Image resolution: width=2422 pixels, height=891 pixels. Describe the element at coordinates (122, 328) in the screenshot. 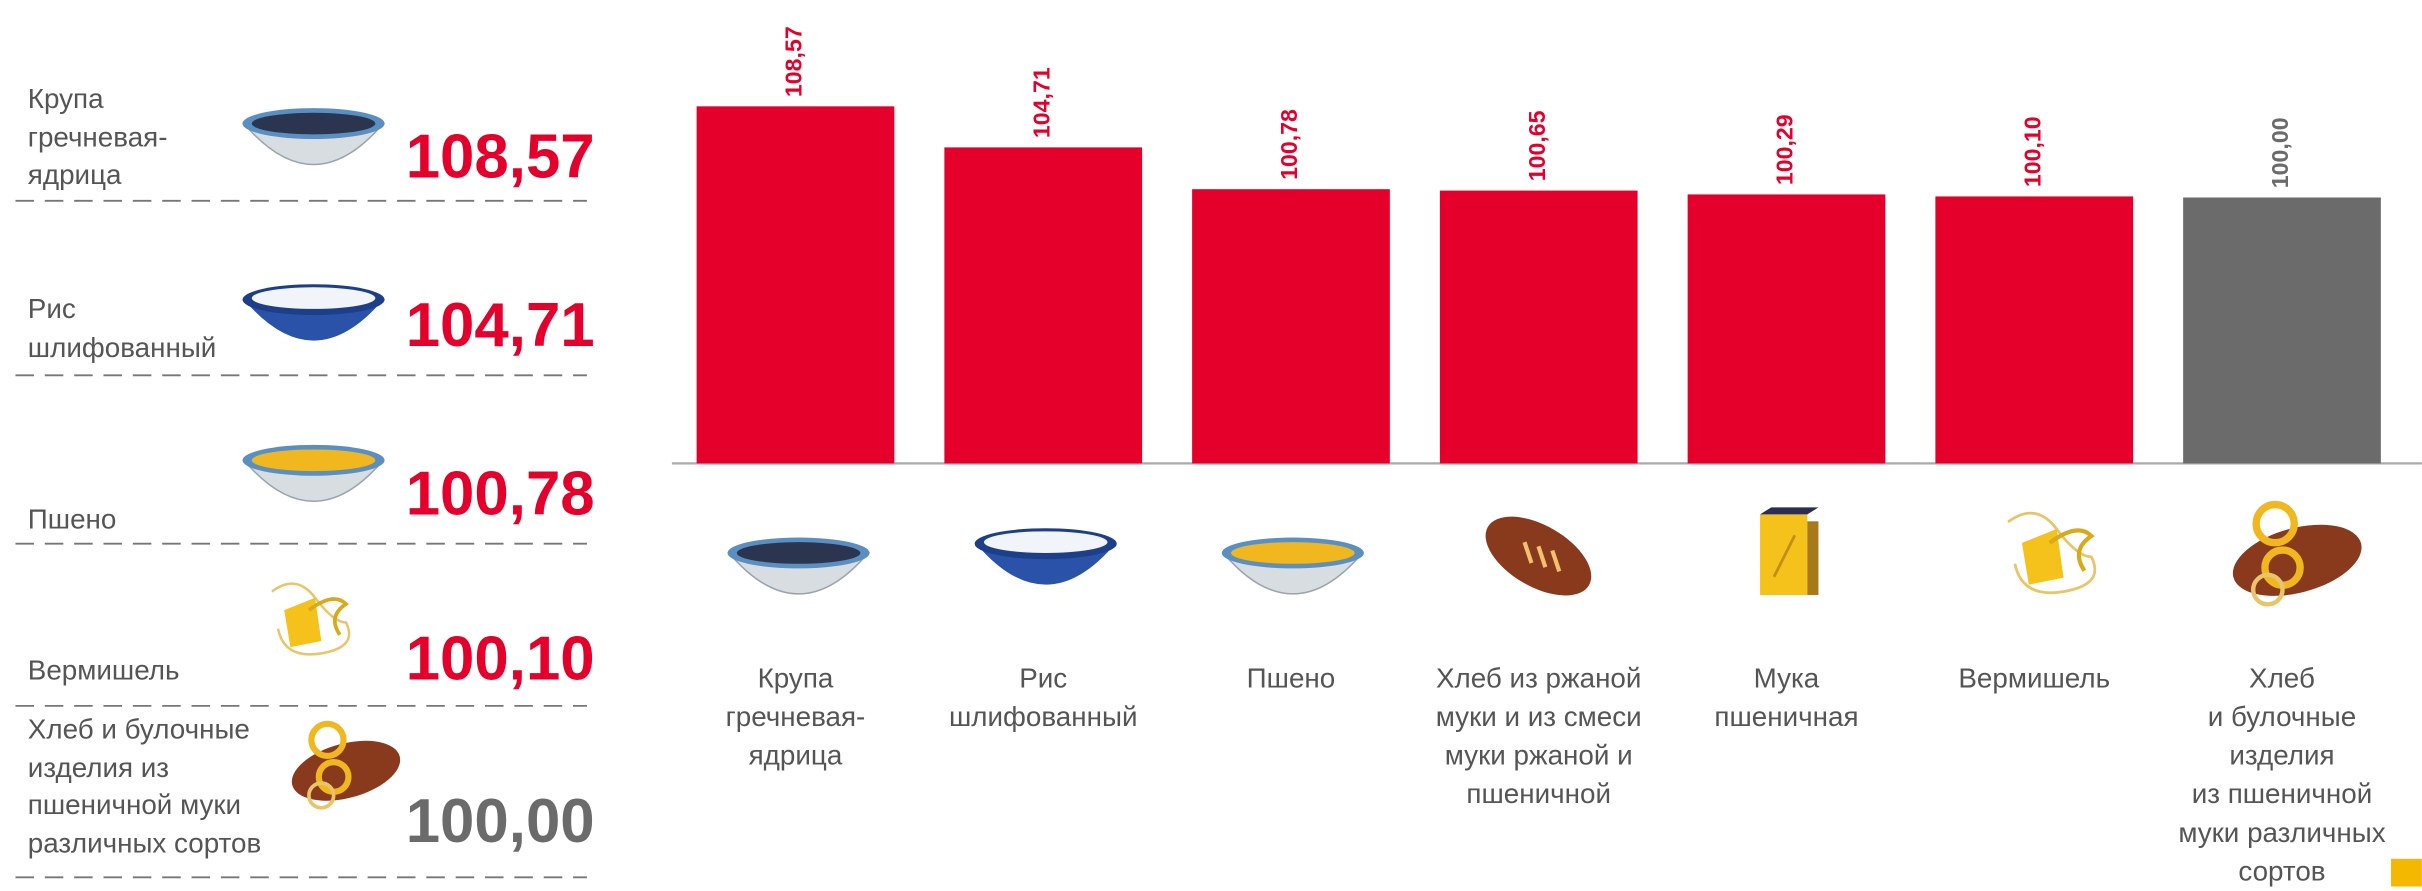

I see `item-label: Рис шлифованный` at that location.